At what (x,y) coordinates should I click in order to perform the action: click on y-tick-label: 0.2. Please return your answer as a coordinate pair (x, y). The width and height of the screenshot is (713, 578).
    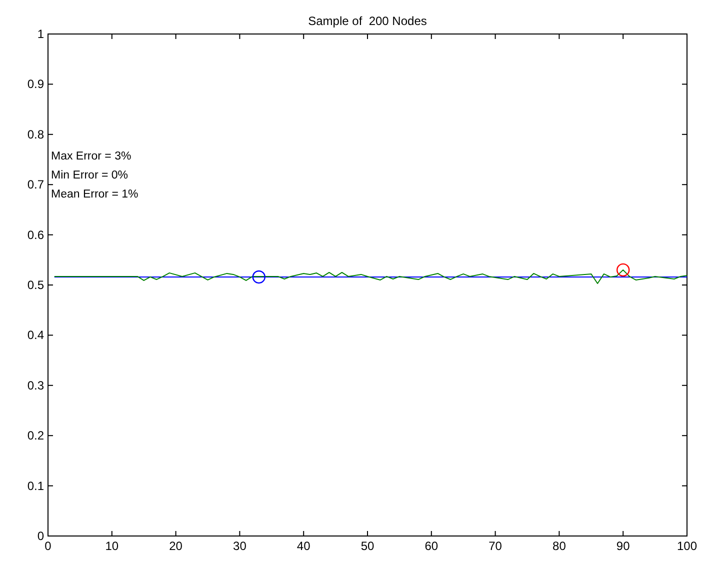
    Looking at the image, I should click on (35, 435).